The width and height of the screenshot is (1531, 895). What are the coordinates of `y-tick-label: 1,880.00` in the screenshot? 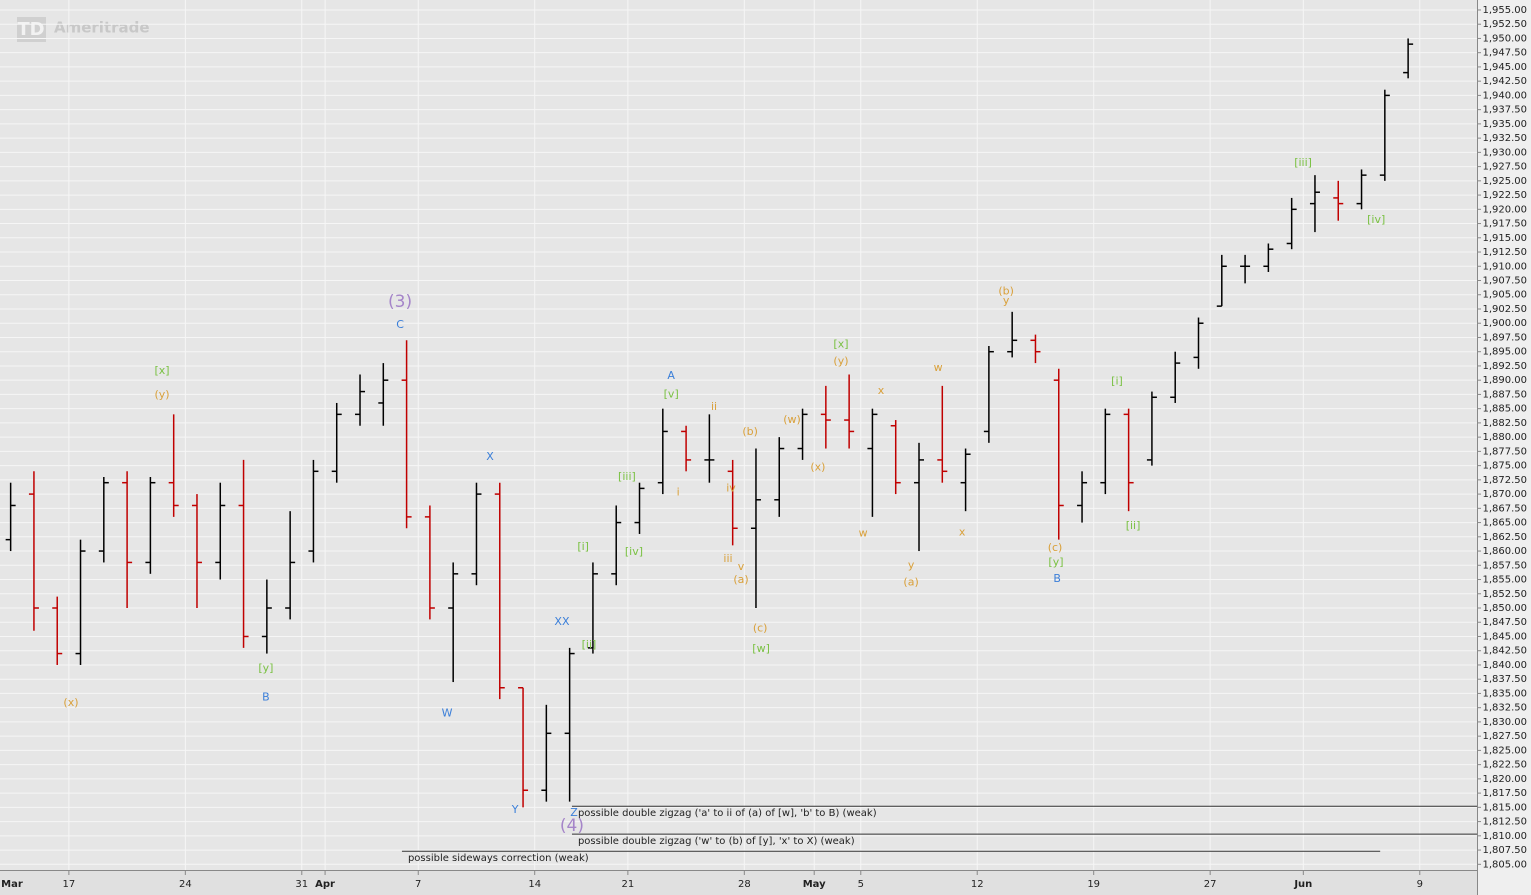 It's located at (1504, 437).